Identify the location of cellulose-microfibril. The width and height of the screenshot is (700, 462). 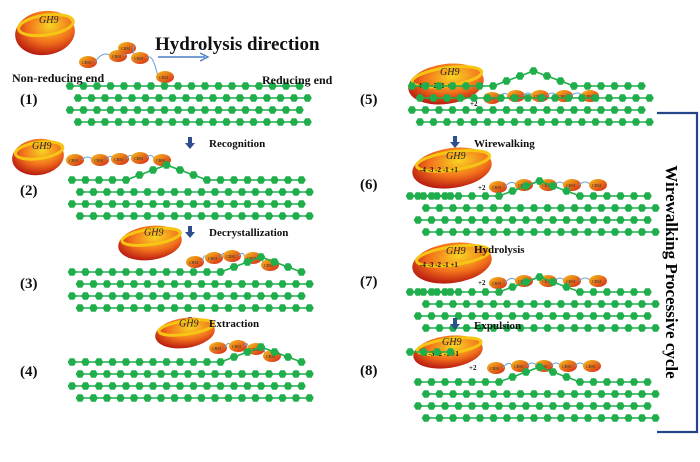
(536, 392).